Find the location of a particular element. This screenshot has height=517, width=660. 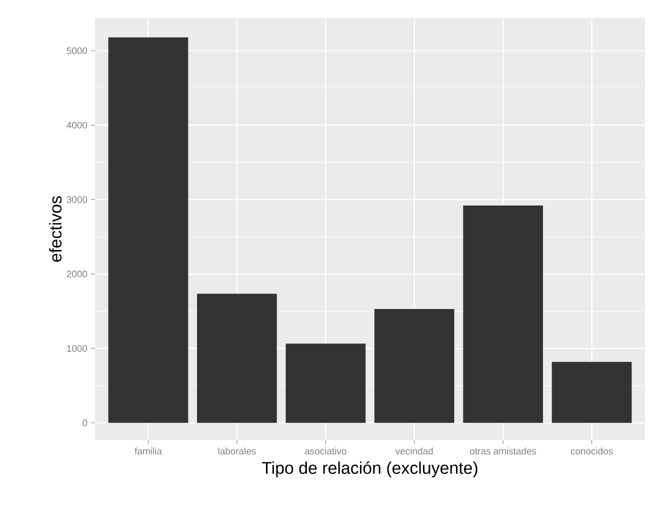

y-tick-label: 5000 is located at coordinates (77, 50).